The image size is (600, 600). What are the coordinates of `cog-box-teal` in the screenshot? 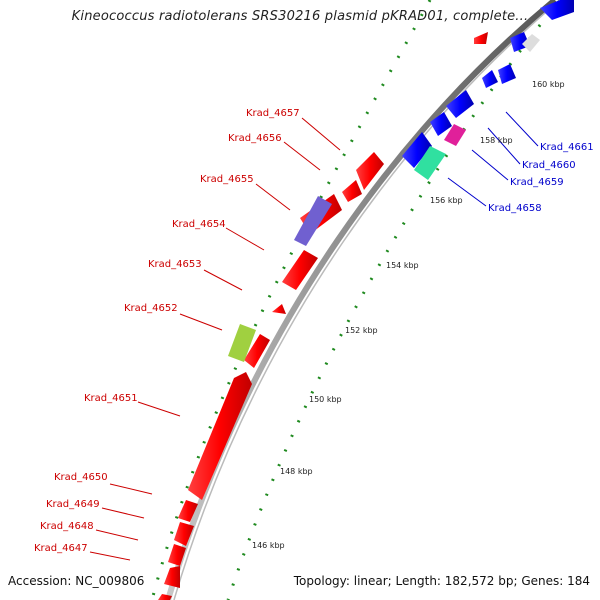 It's located at (430, 163).